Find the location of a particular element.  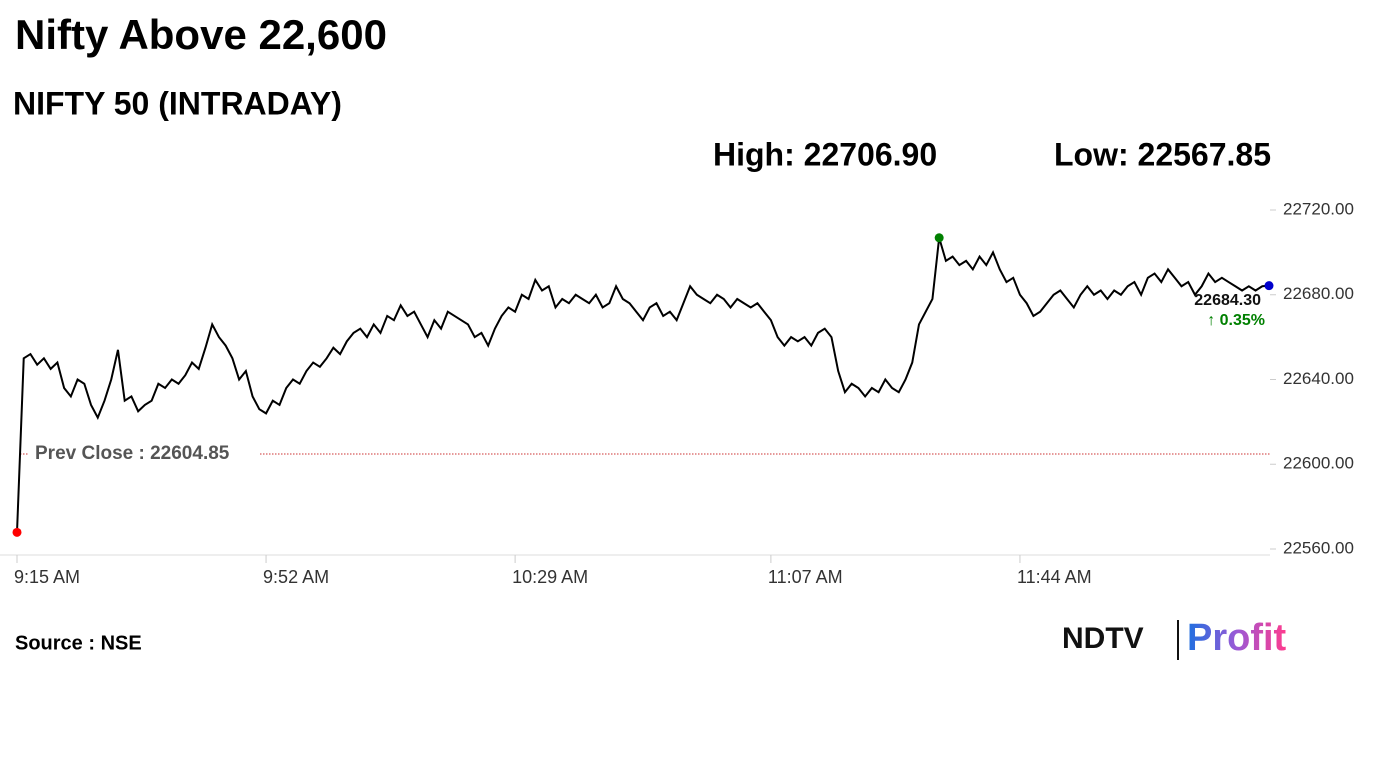

low-dot is located at coordinates (17, 532).